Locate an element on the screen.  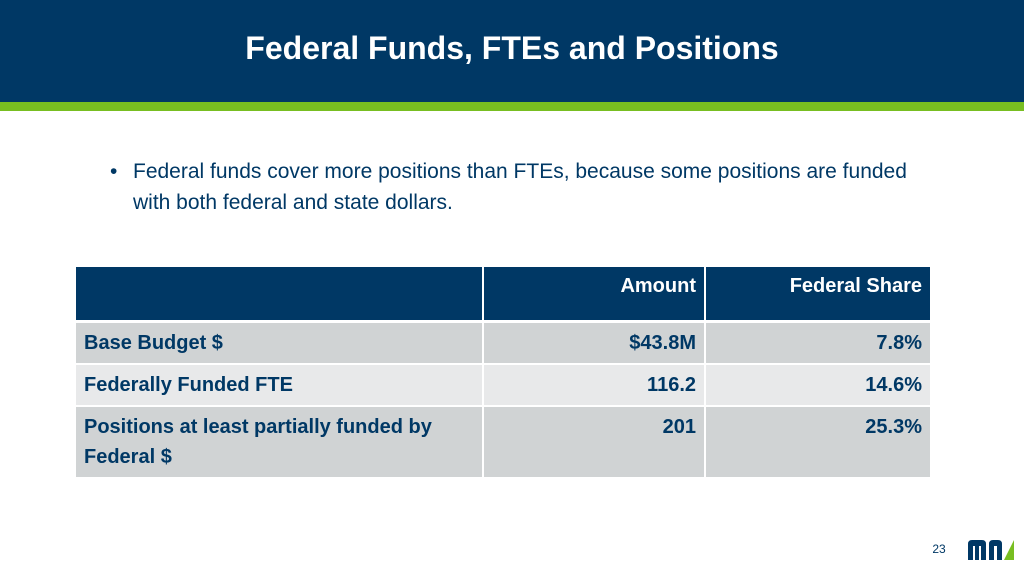
row-amount: 116.2 is located at coordinates (594, 385).